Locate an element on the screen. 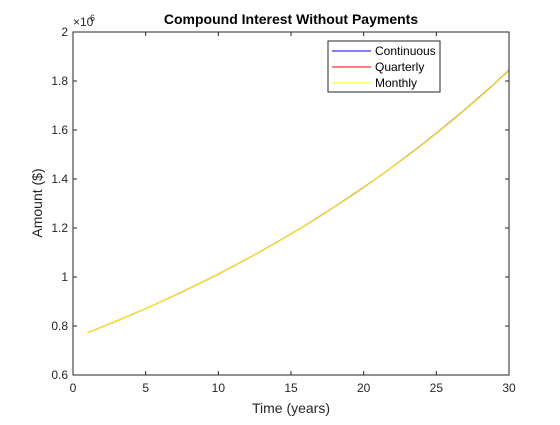  x-tick-label: 25 is located at coordinates (437, 388).